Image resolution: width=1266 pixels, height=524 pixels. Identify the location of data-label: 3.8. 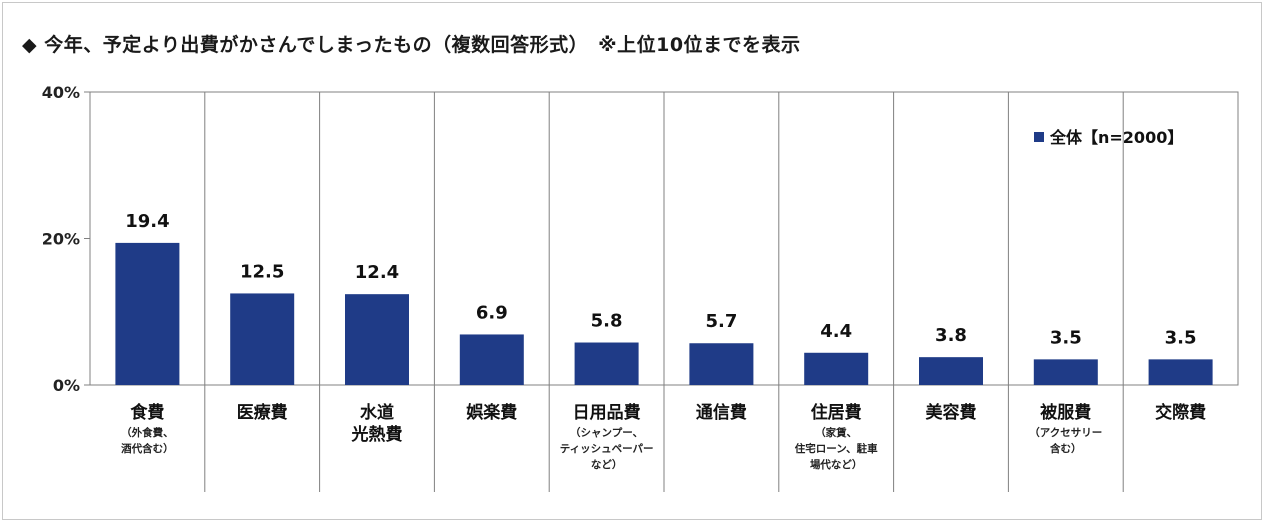
(951, 335).